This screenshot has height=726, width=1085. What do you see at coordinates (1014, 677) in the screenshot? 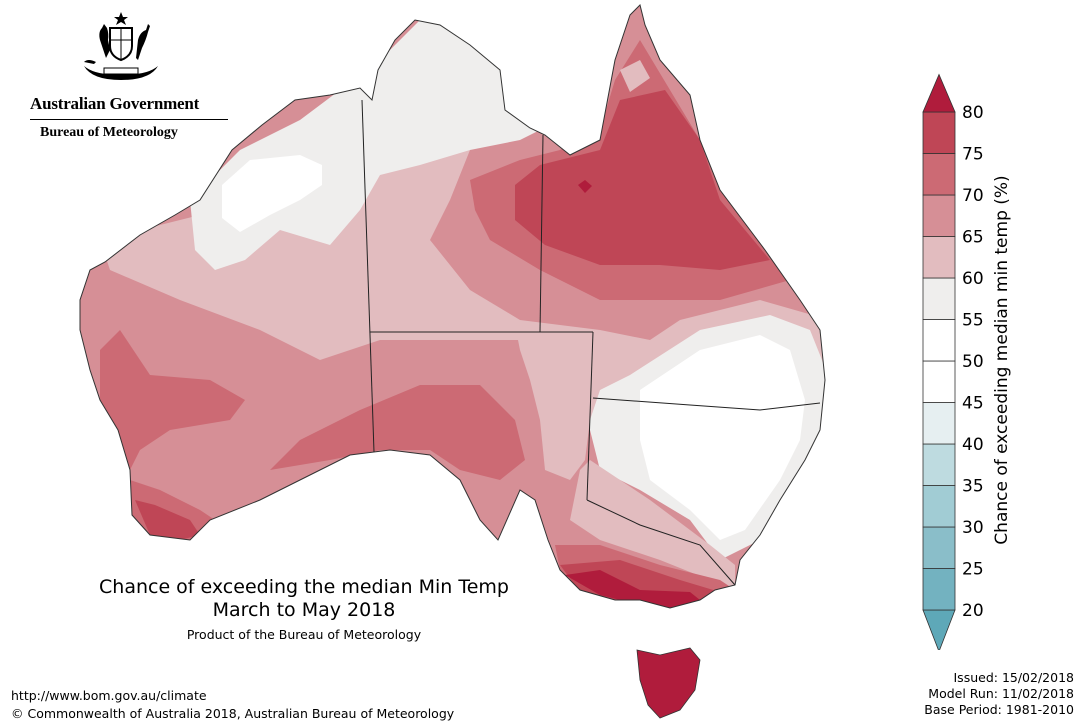
I see `issued-date: Issued: 15/02/2018` at bounding box center [1014, 677].